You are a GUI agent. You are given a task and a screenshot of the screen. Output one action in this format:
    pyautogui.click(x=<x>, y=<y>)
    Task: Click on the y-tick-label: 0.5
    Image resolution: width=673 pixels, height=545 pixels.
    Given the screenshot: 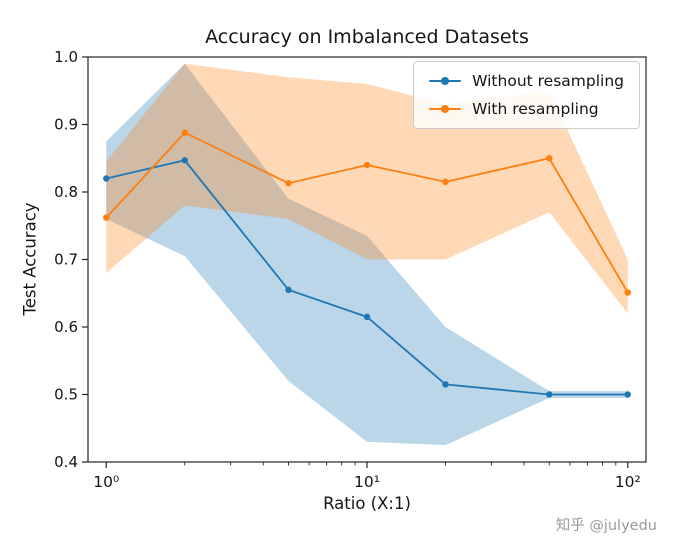 What is the action you would take?
    pyautogui.click(x=66, y=395)
    